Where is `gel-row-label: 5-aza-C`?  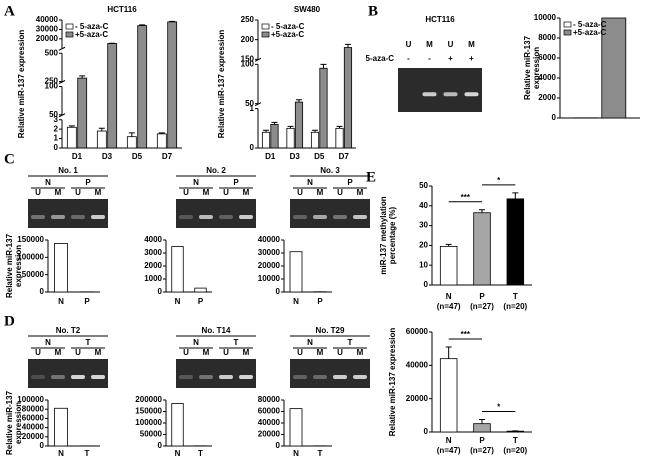 gel-row-label: 5-aza-C is located at coordinates (380, 58).